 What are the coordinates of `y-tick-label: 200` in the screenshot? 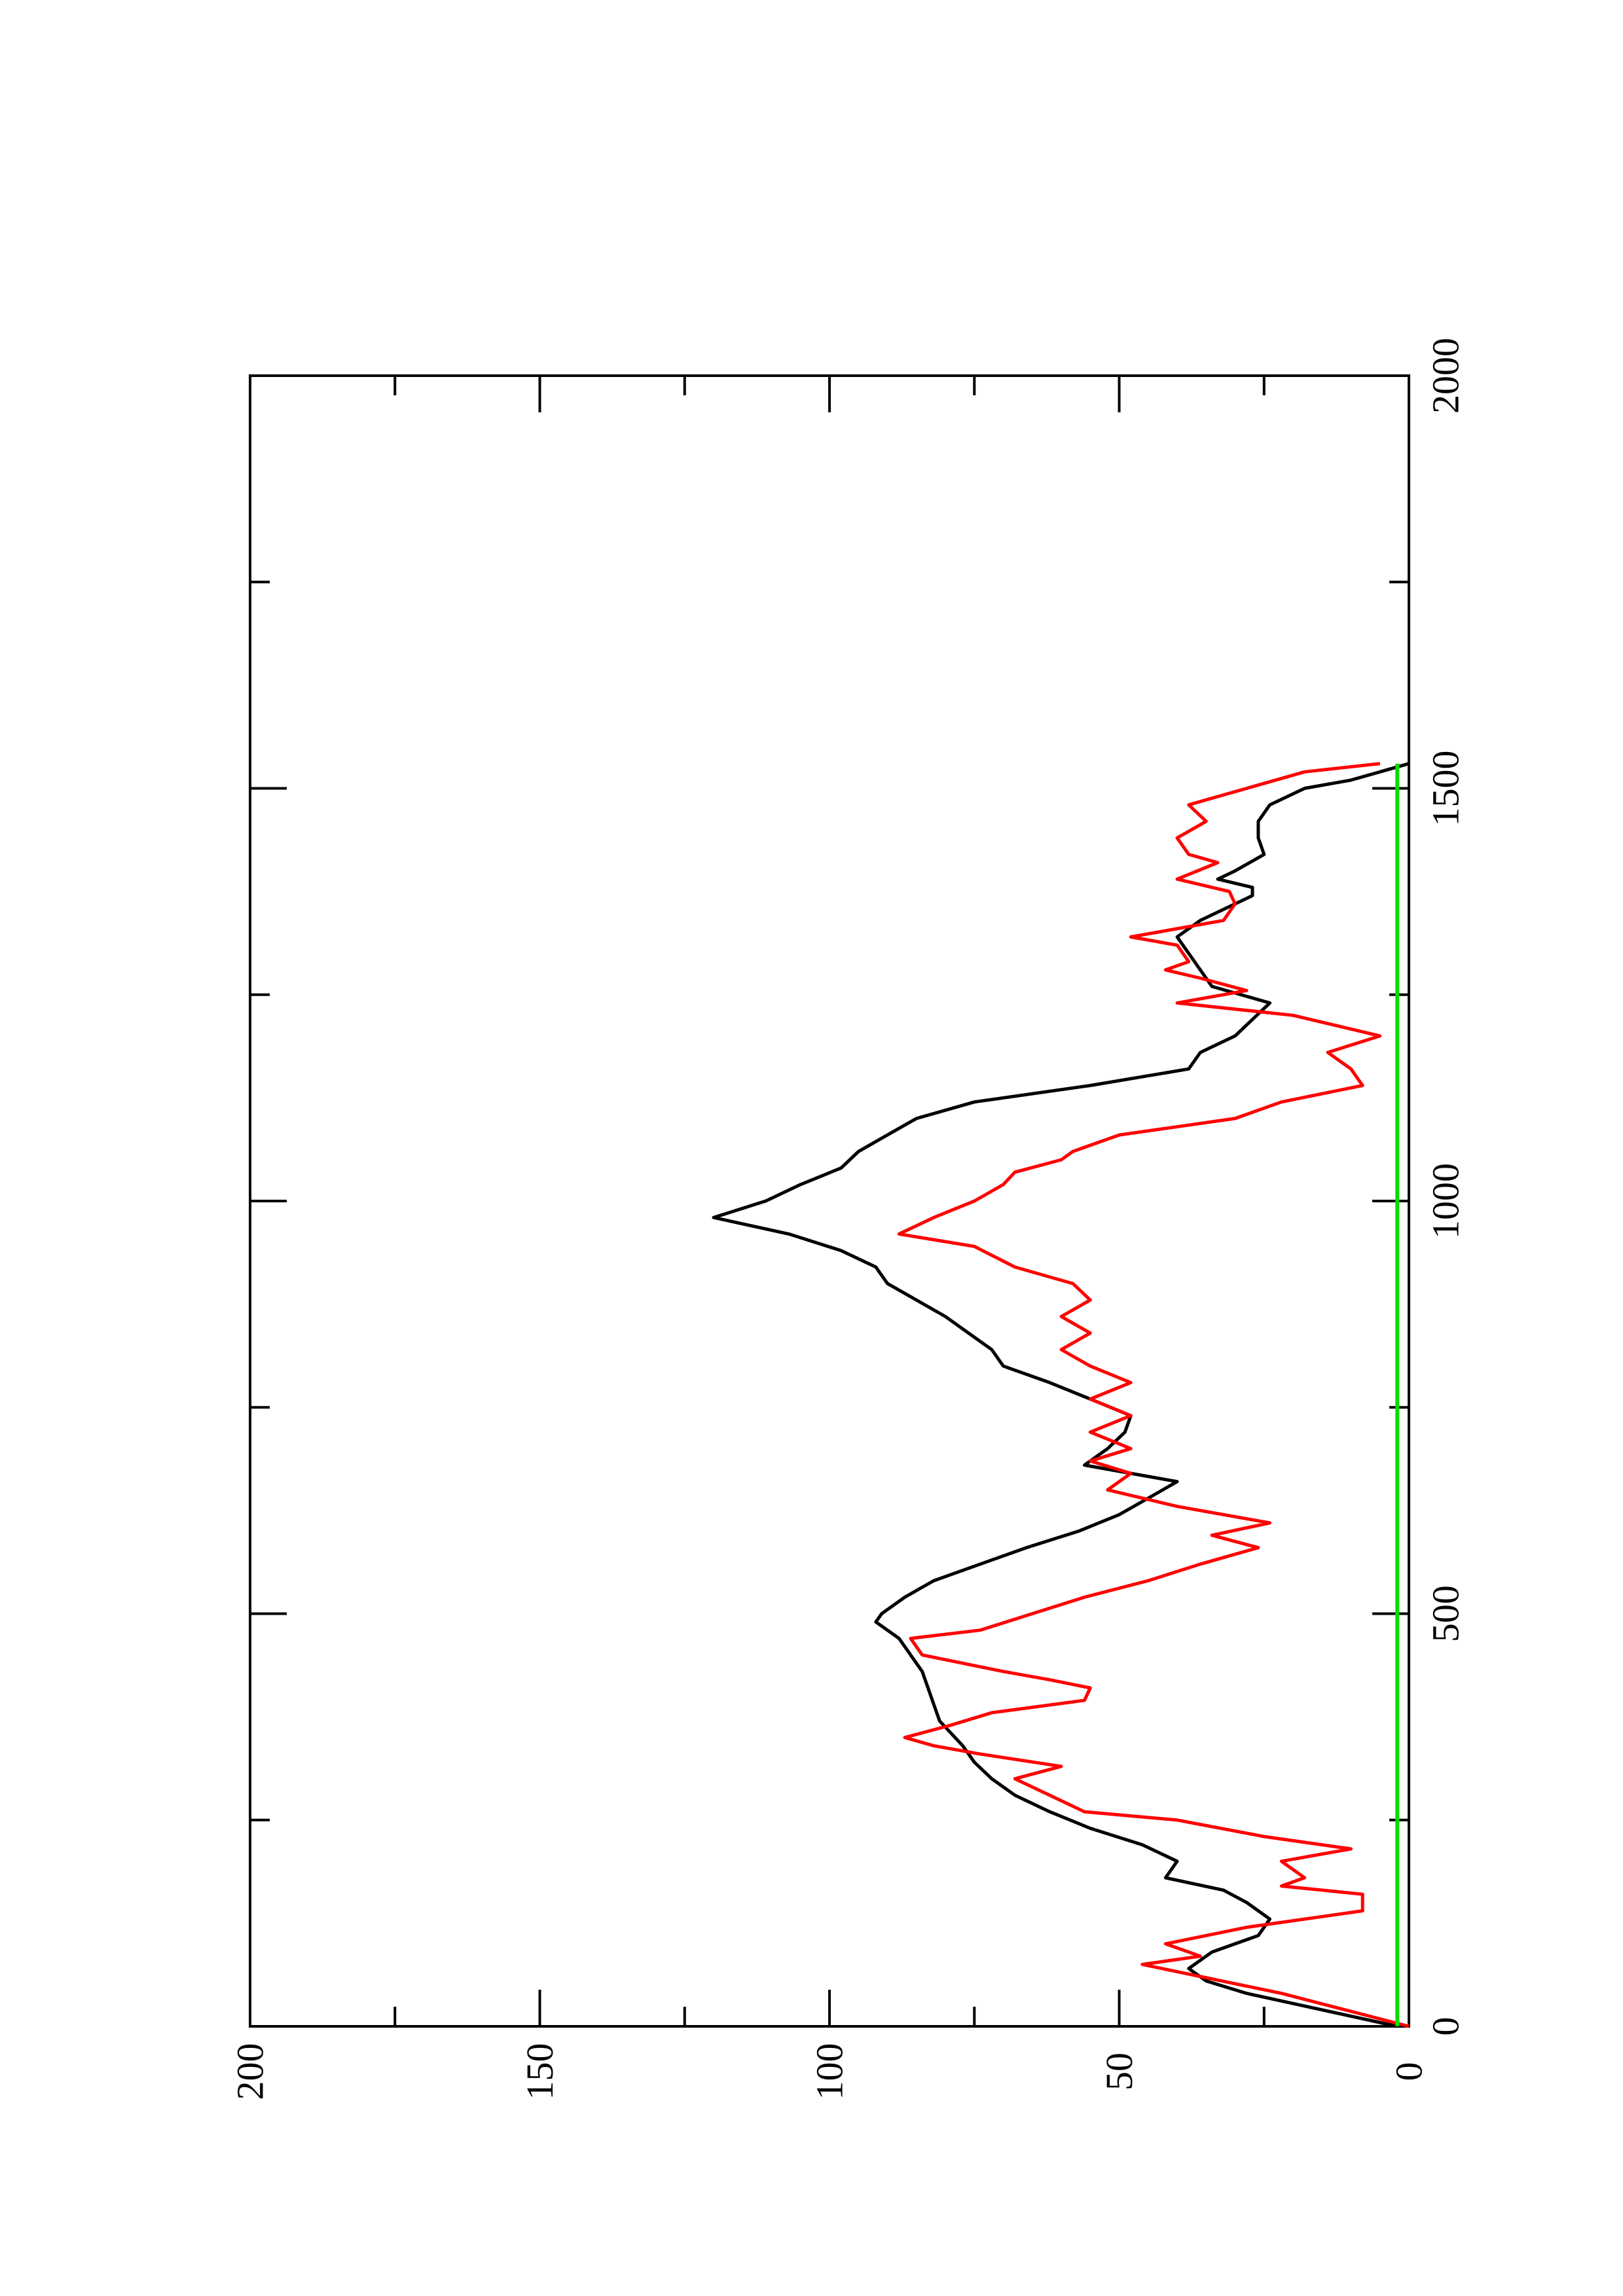 It's located at (250, 2071).